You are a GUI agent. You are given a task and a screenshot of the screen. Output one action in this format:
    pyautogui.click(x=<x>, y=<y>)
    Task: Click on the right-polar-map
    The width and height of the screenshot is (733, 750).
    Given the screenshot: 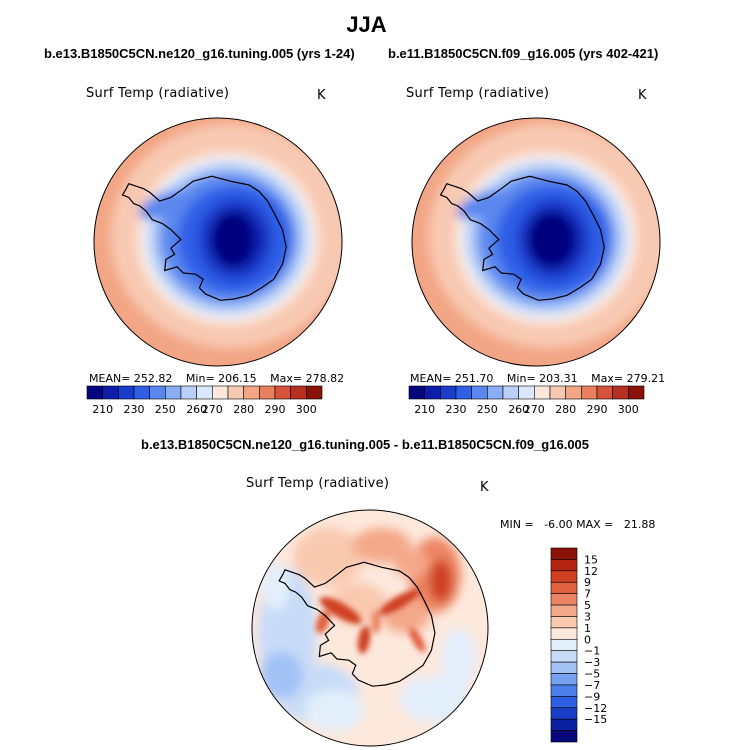 What is the action you would take?
    pyautogui.click(x=536, y=242)
    